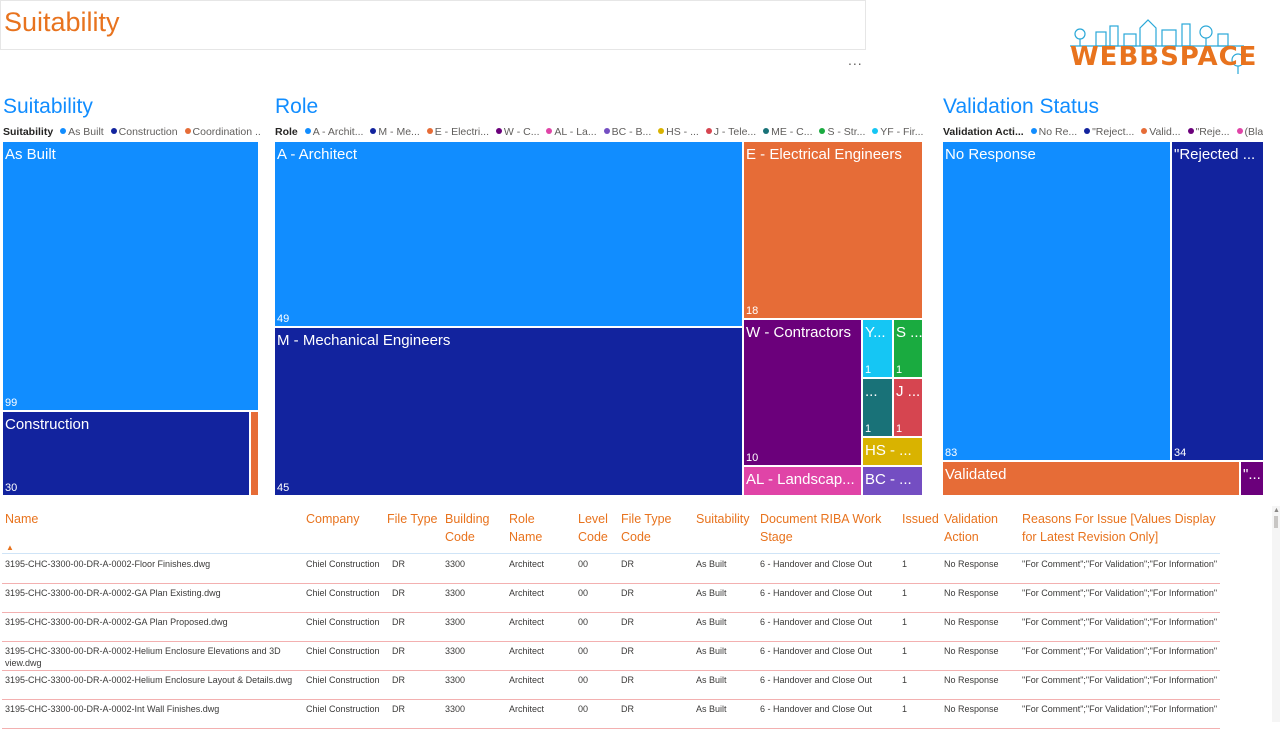 The width and height of the screenshot is (1280, 729). I want to click on scrollbar-thumb, so click(1276, 522).